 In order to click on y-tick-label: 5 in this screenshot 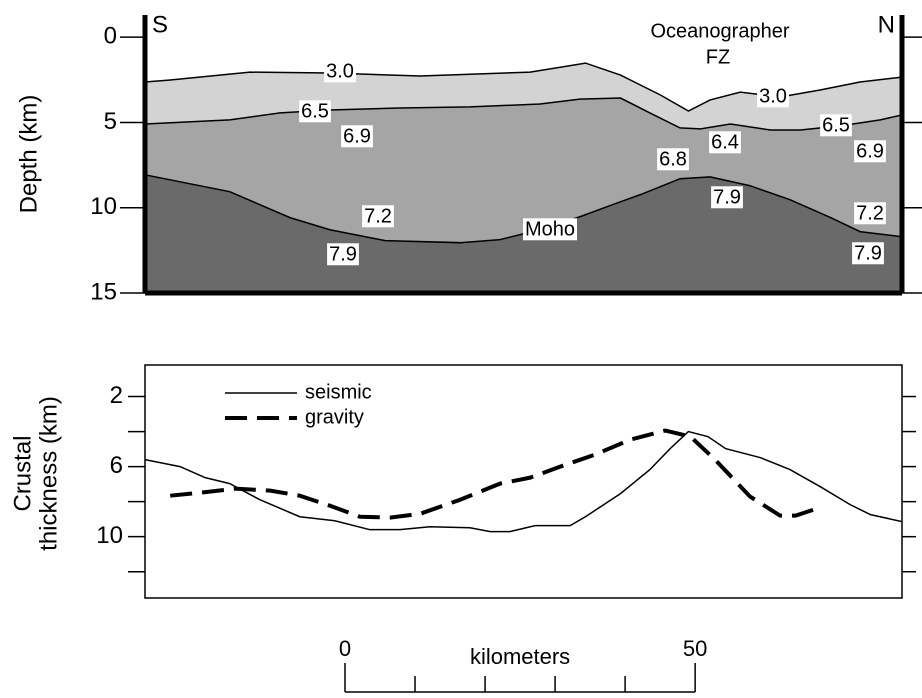, I will do `click(110, 121)`.